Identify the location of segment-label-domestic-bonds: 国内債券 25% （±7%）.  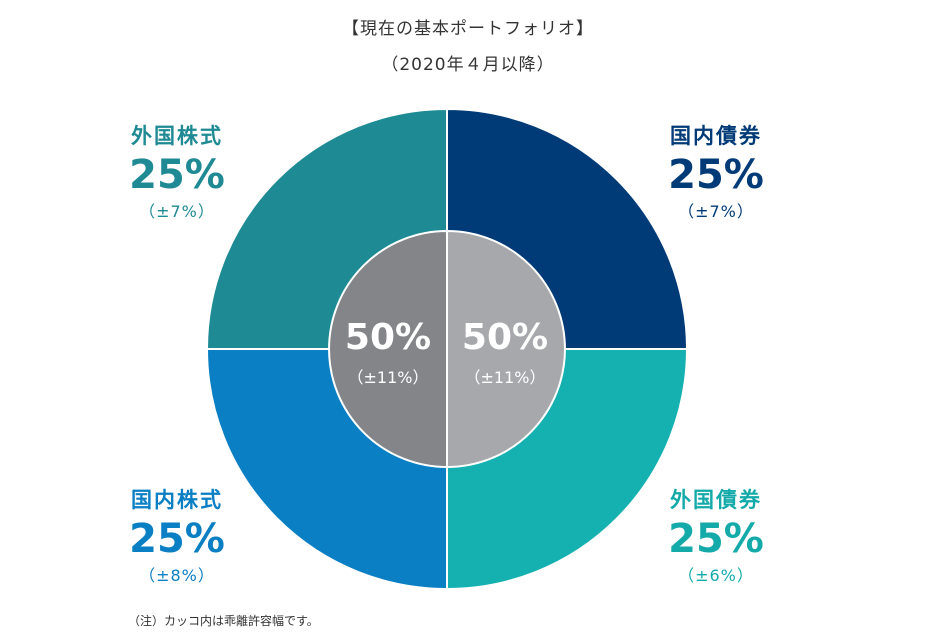
(716, 171).